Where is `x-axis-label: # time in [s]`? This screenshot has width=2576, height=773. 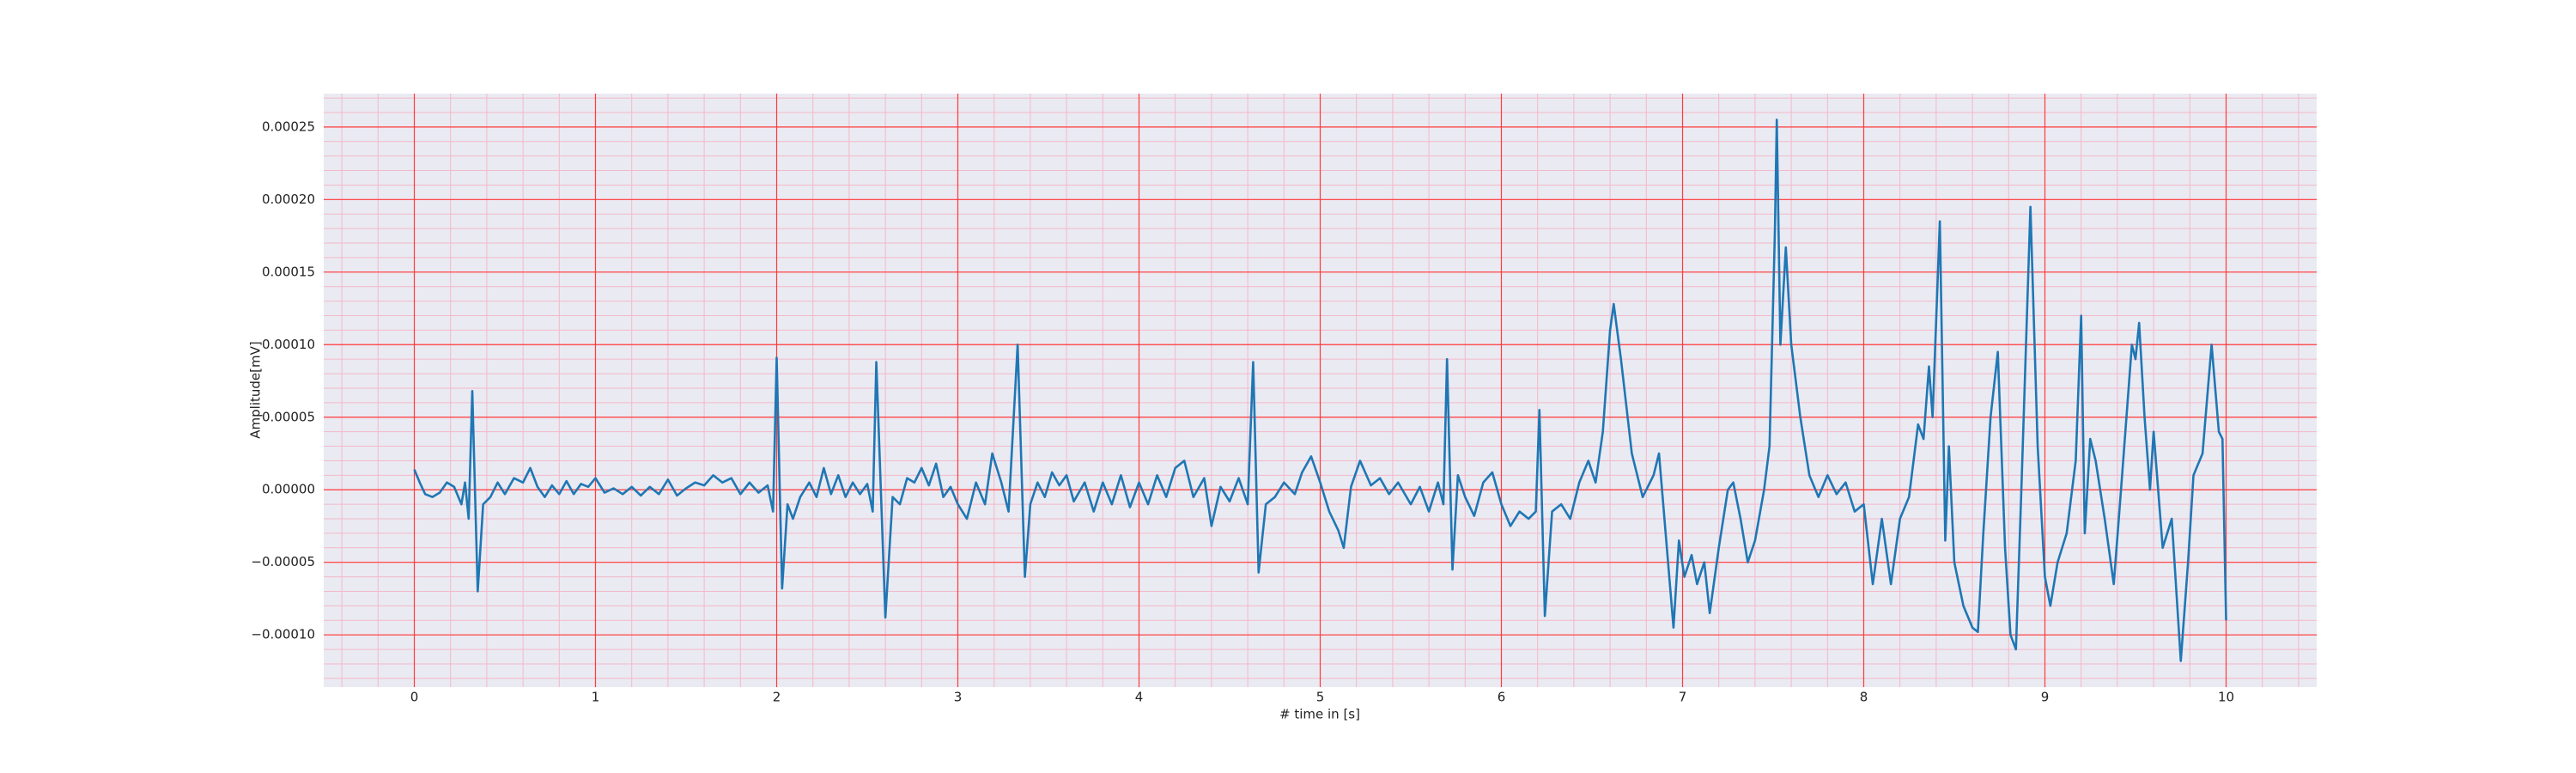
x-axis-label: # time in [s] is located at coordinates (1319, 714).